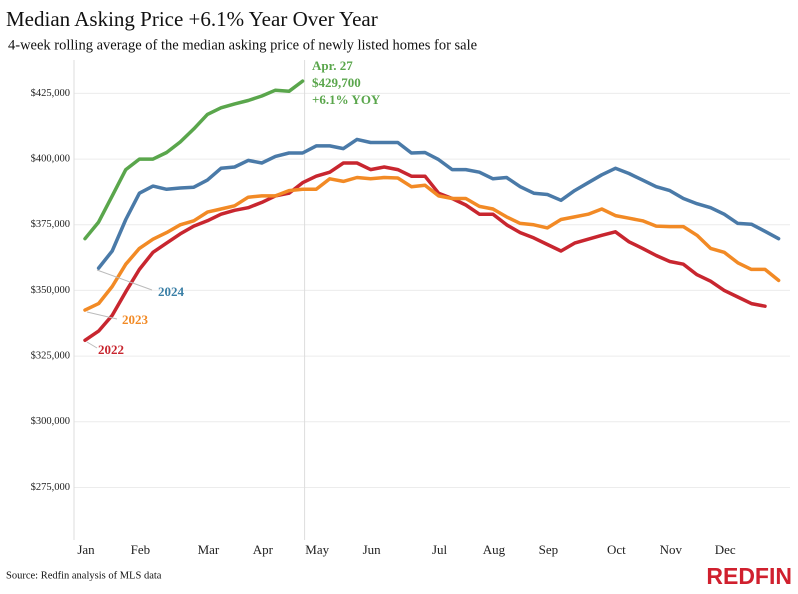  Describe the element at coordinates (141, 549) in the screenshot. I see `x-tick-label: Feb` at that location.